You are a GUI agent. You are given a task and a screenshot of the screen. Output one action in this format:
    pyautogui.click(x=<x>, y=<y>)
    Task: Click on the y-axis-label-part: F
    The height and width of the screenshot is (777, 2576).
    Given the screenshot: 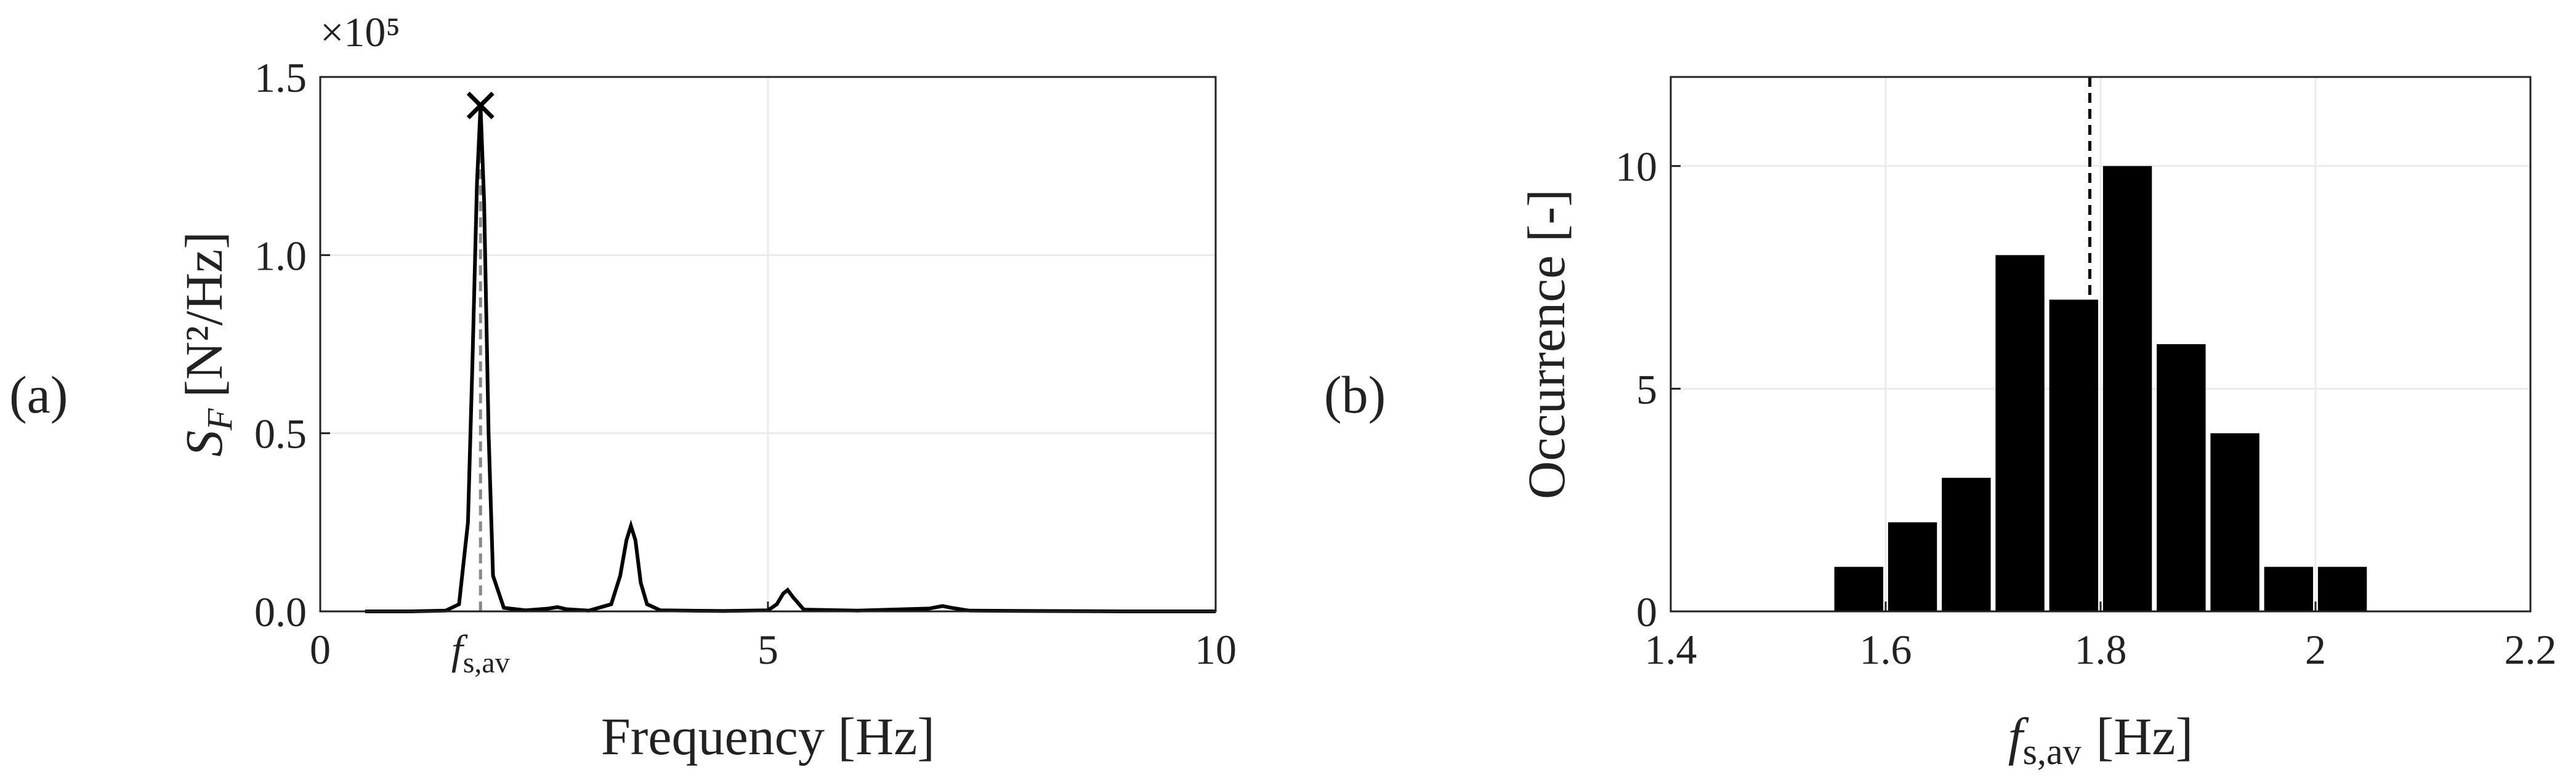 What is the action you would take?
    pyautogui.click(x=220, y=420)
    